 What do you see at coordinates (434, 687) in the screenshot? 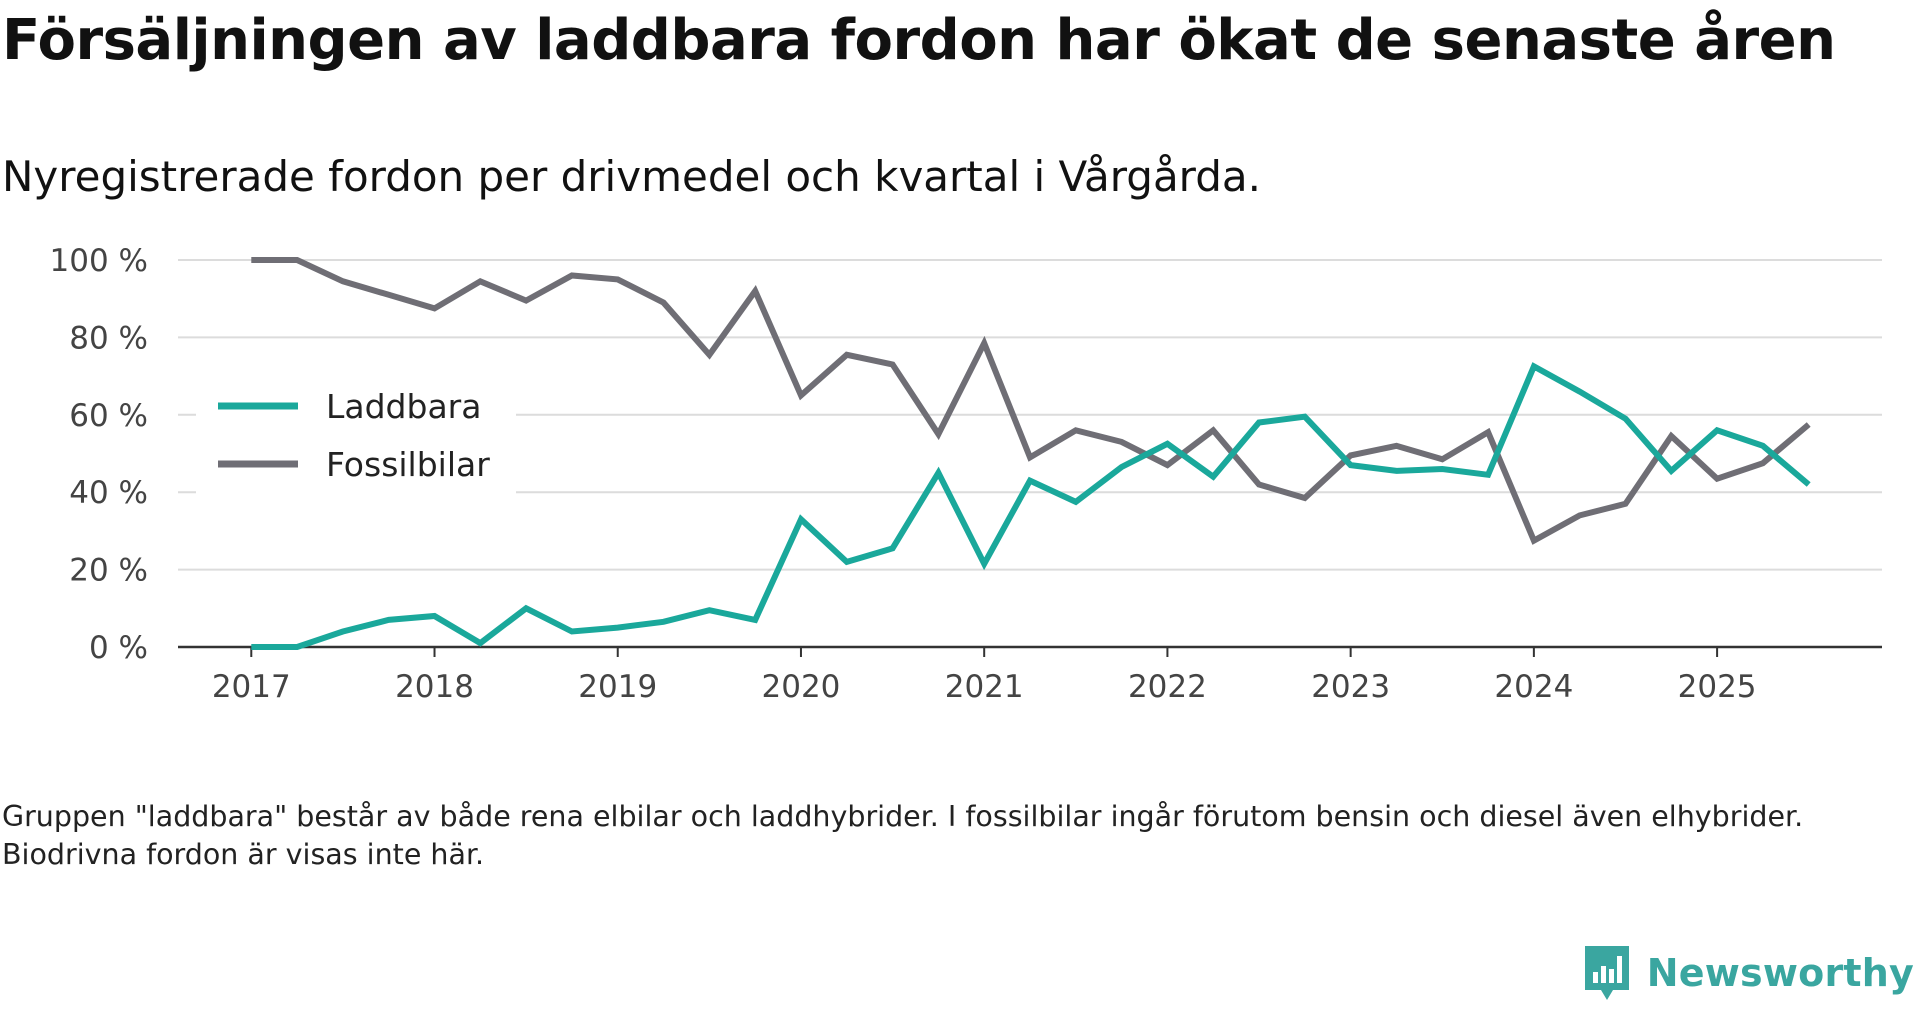
I see `x-tick-label: 2018` at bounding box center [434, 687].